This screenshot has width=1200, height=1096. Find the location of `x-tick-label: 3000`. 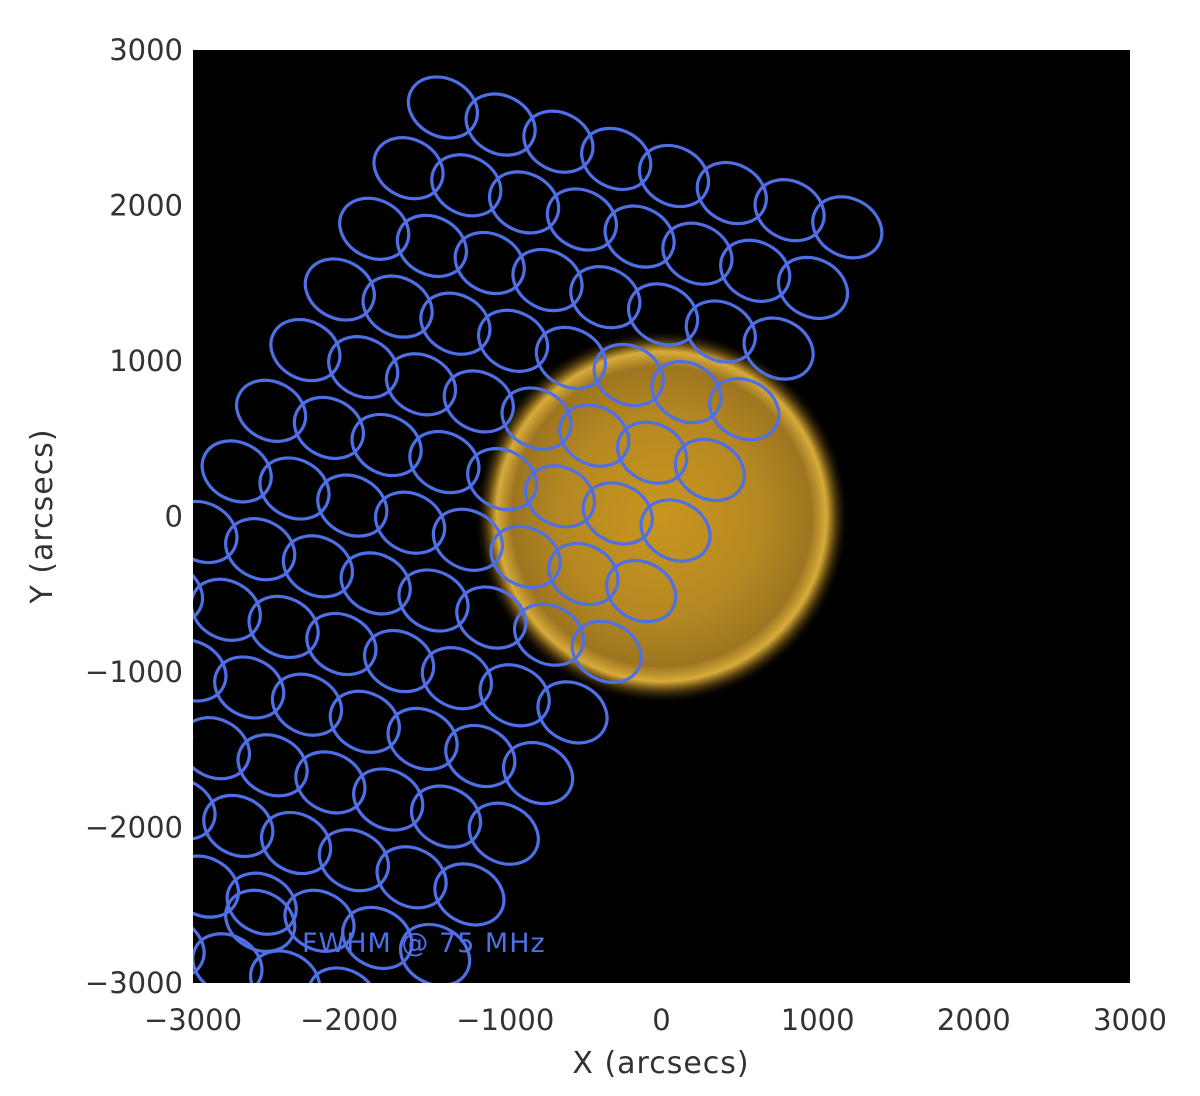

x-tick-label: 3000 is located at coordinates (1130, 1020).